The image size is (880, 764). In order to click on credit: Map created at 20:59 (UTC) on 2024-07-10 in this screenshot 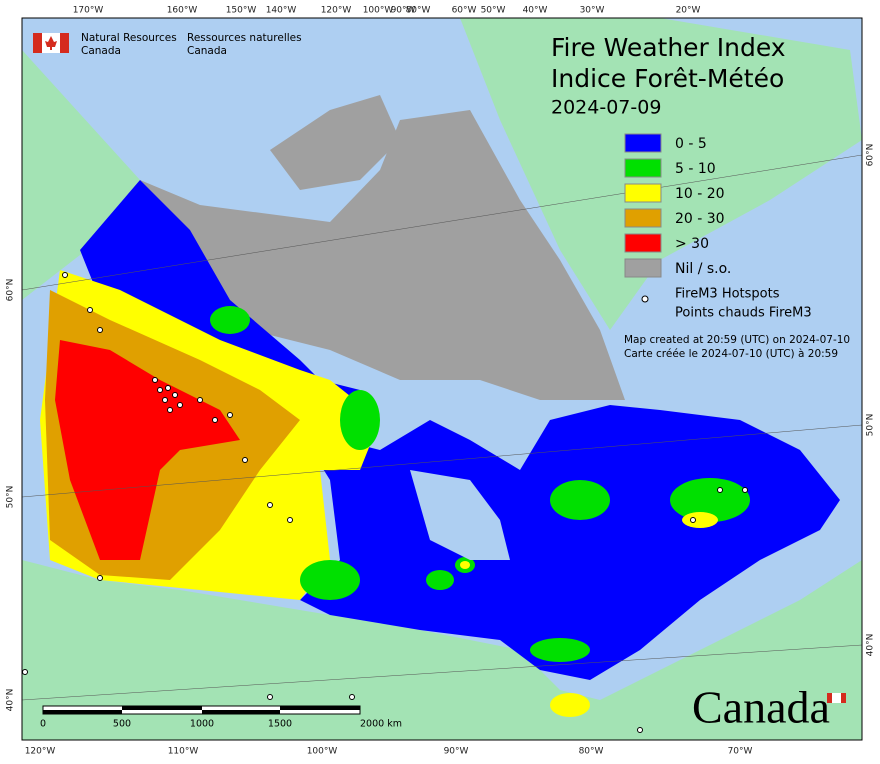, I will do `click(737, 340)`.